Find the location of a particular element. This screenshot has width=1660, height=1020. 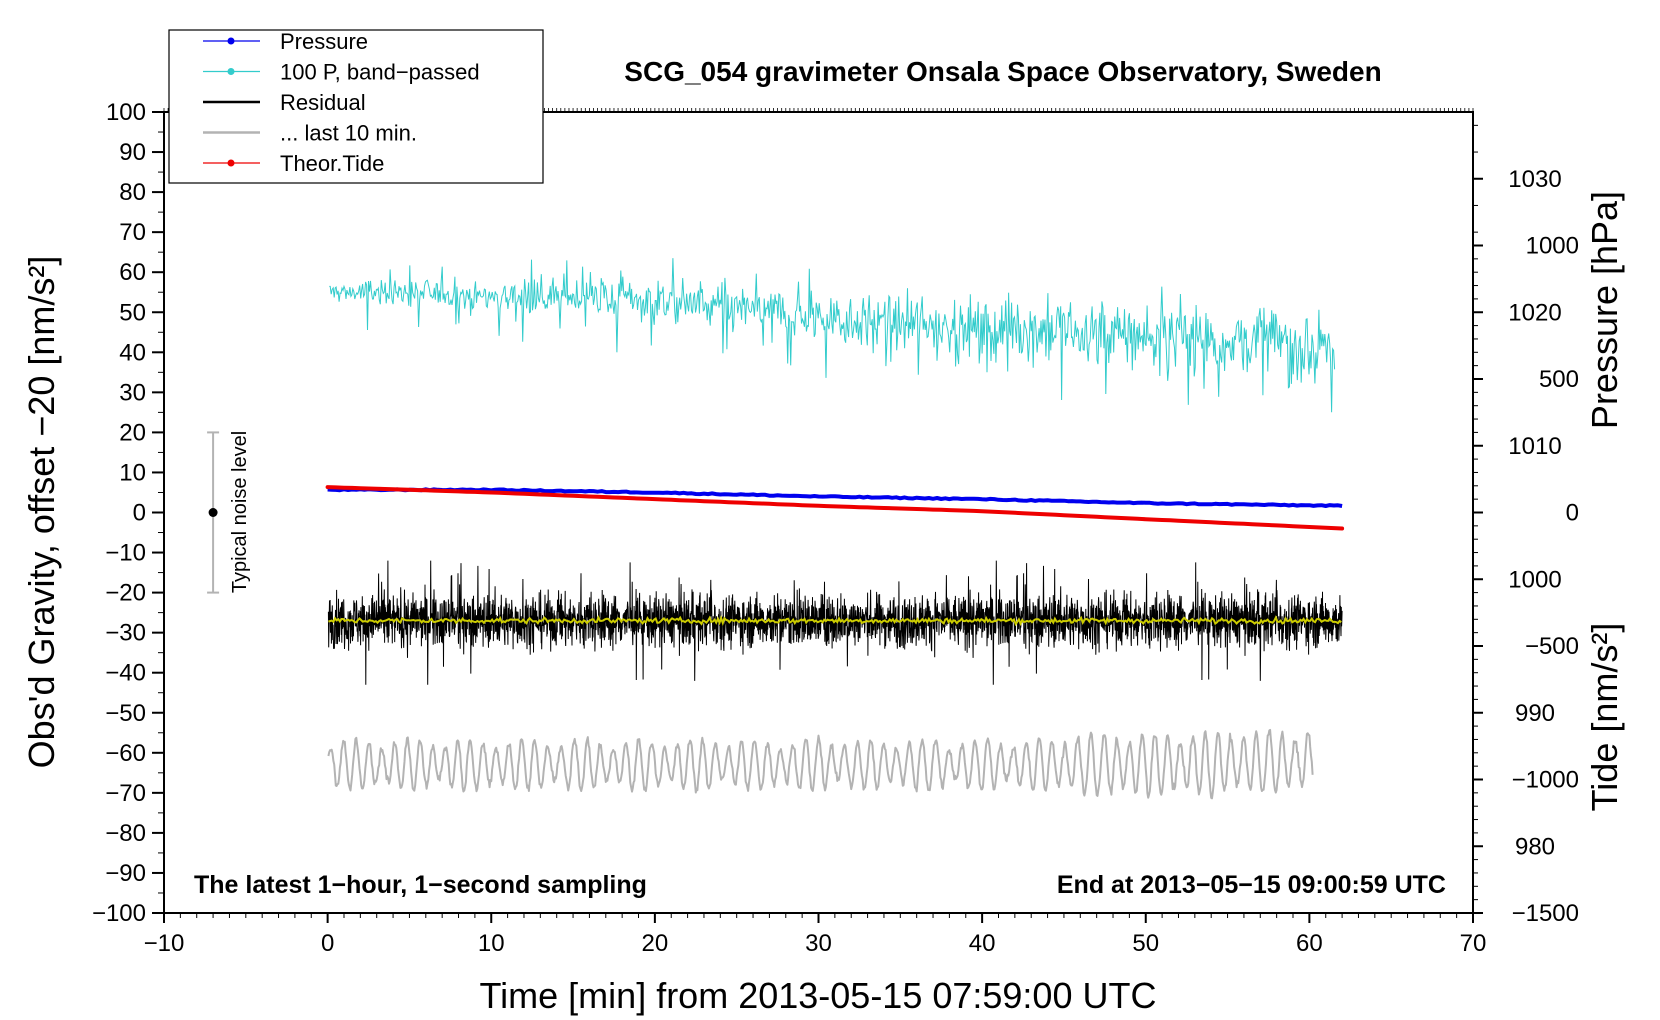

x-tick-label: −10 is located at coordinates (164, 943).